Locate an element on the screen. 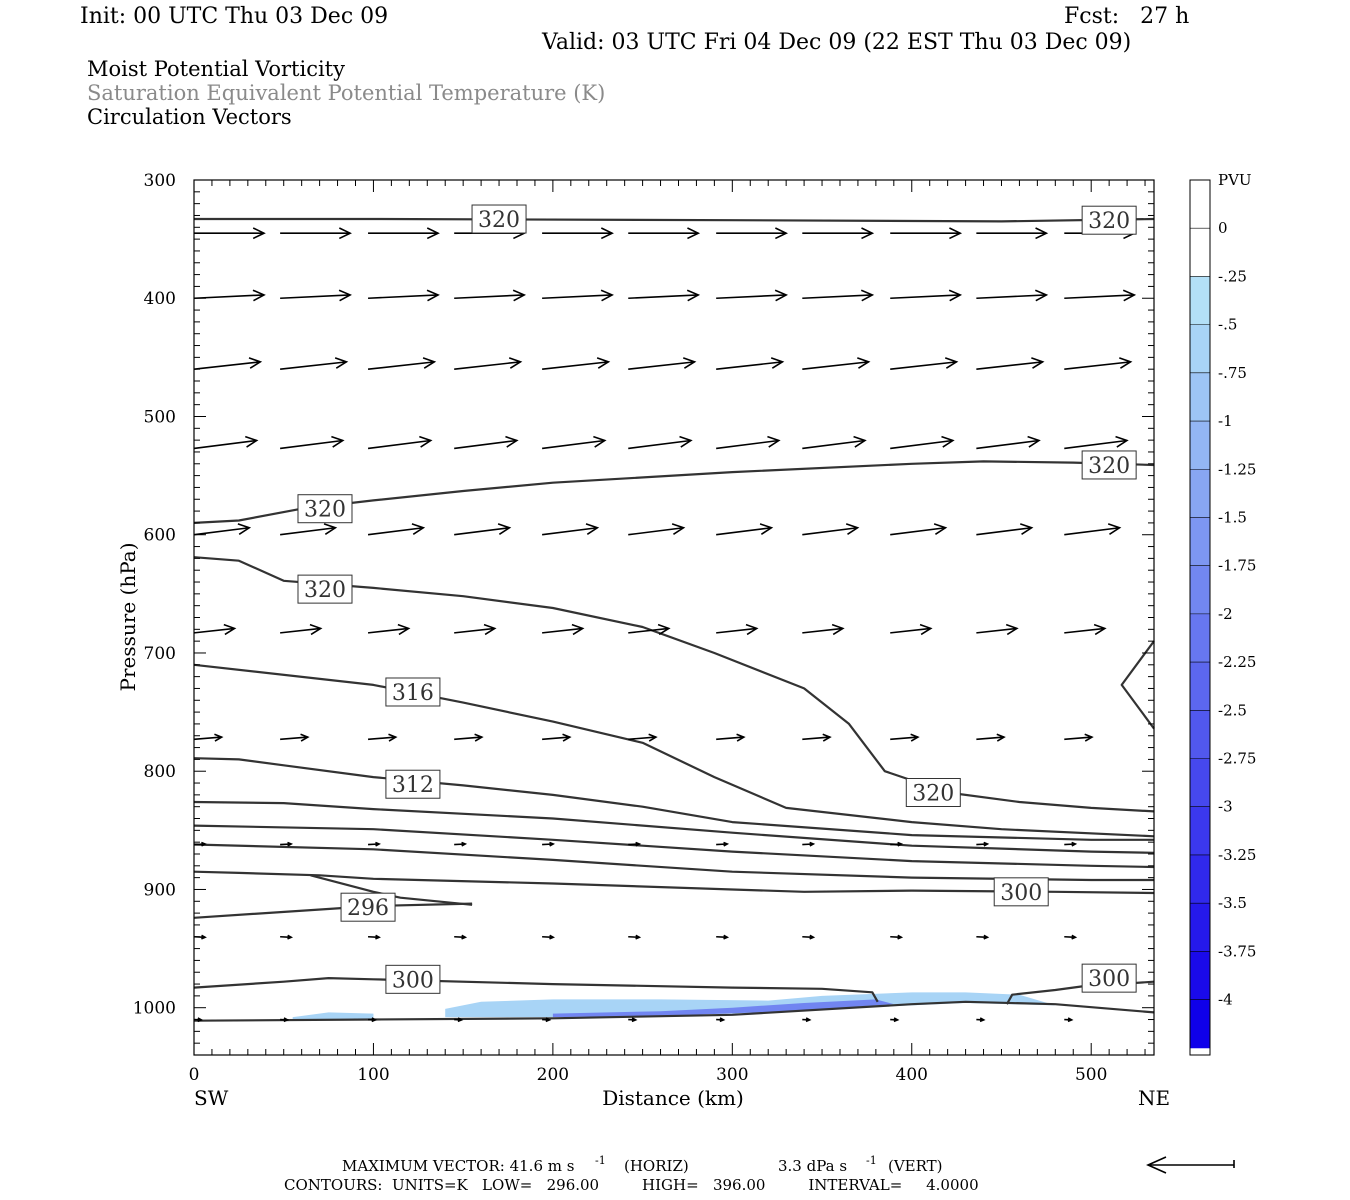 This screenshot has width=1350, height=1200. contour-label: 316 is located at coordinates (413, 692).